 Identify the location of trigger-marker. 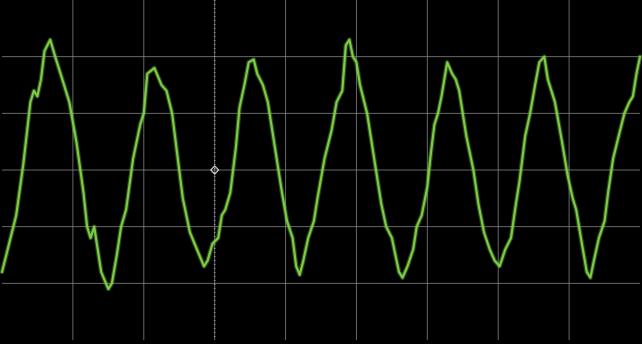
(214, 170).